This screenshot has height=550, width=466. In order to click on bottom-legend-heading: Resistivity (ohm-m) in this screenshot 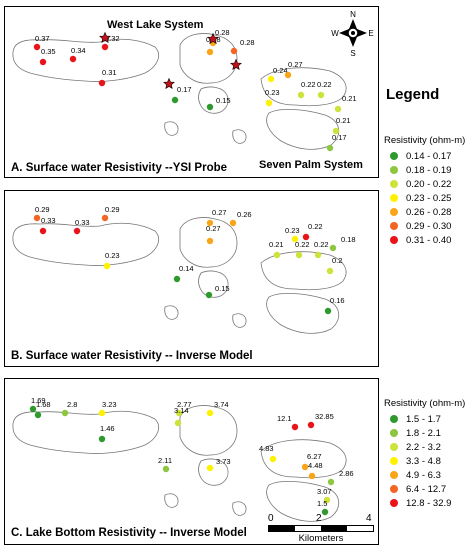, I will do `click(425, 403)`.